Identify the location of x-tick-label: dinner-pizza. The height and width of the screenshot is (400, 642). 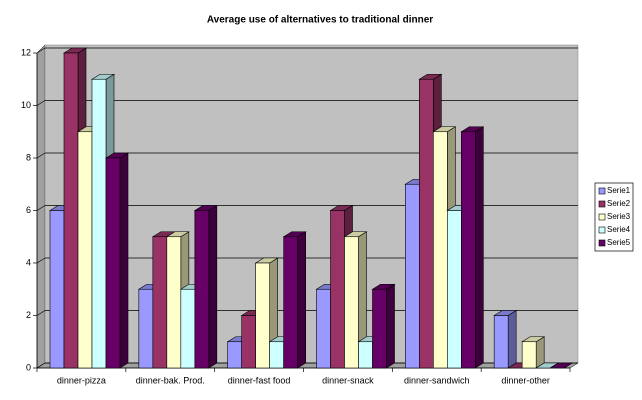
(81, 380).